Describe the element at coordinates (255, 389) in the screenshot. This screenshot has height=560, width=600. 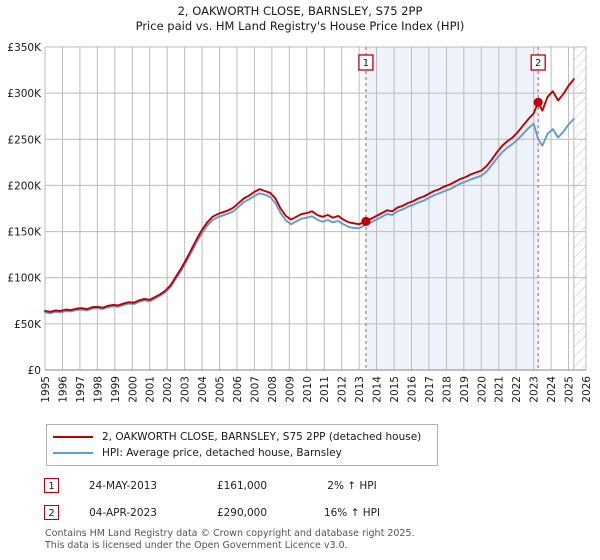
I see `svg-text: 2007` at that location.